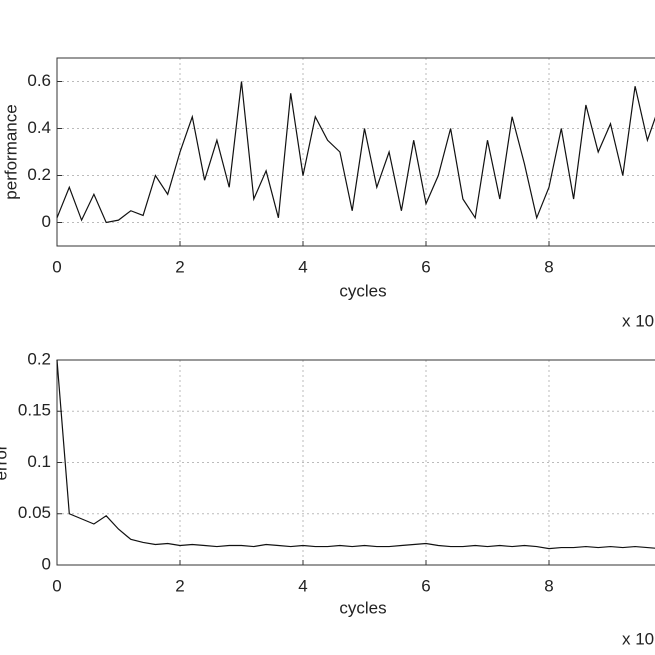 The width and height of the screenshot is (655, 655). Describe the element at coordinates (39, 80) in the screenshot. I see `y-tick-label: 0.6` at that location.